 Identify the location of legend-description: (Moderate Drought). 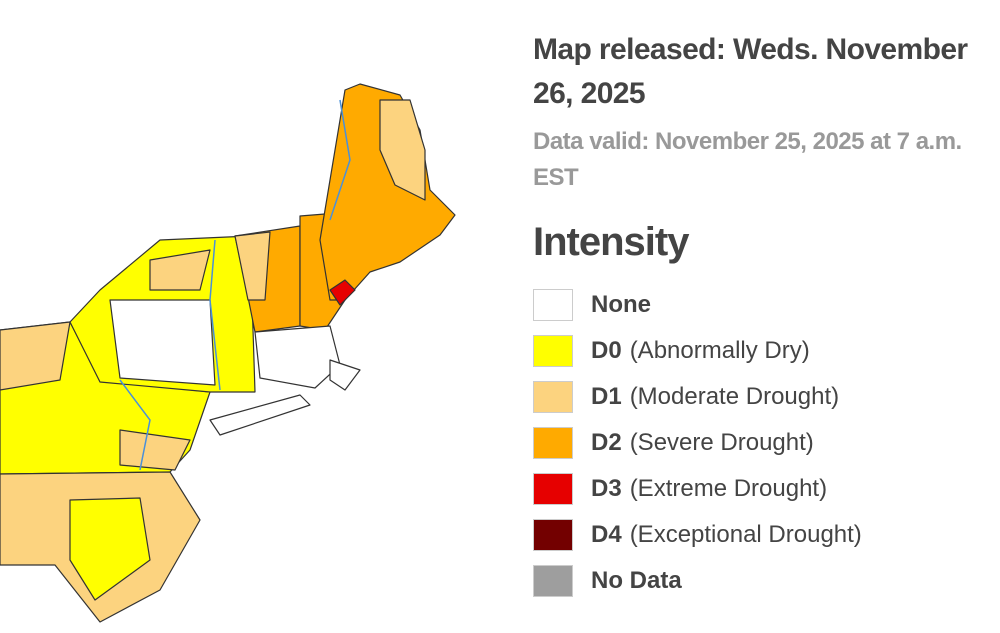
(734, 396).